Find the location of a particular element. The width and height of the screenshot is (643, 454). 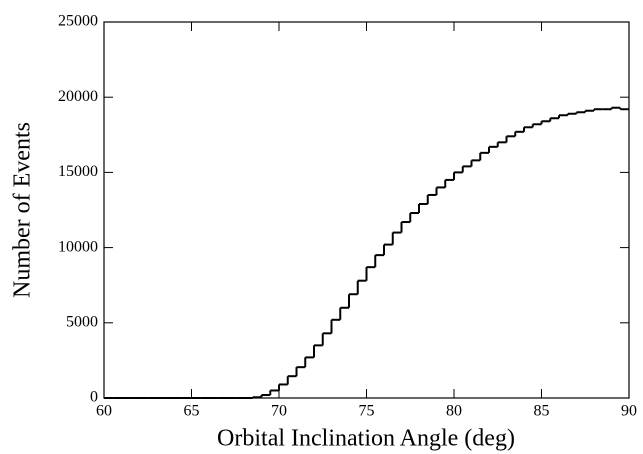

x-tick-label: 80 is located at coordinates (454, 411).